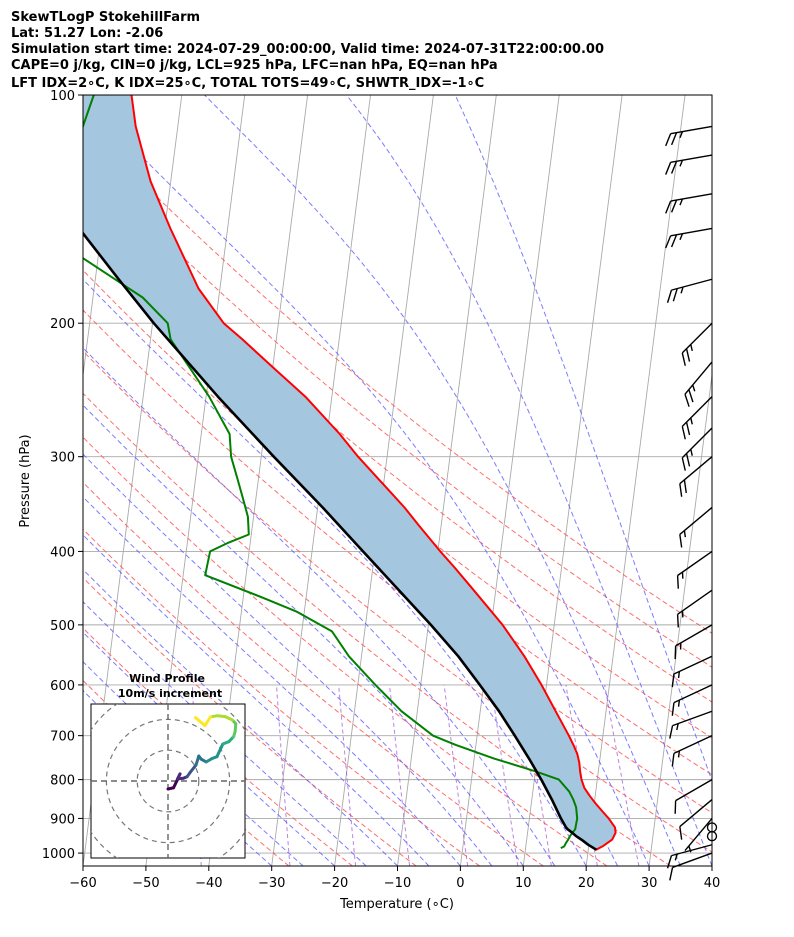 The image size is (794, 937). I want to click on x-tick-label: 40, so click(712, 883).